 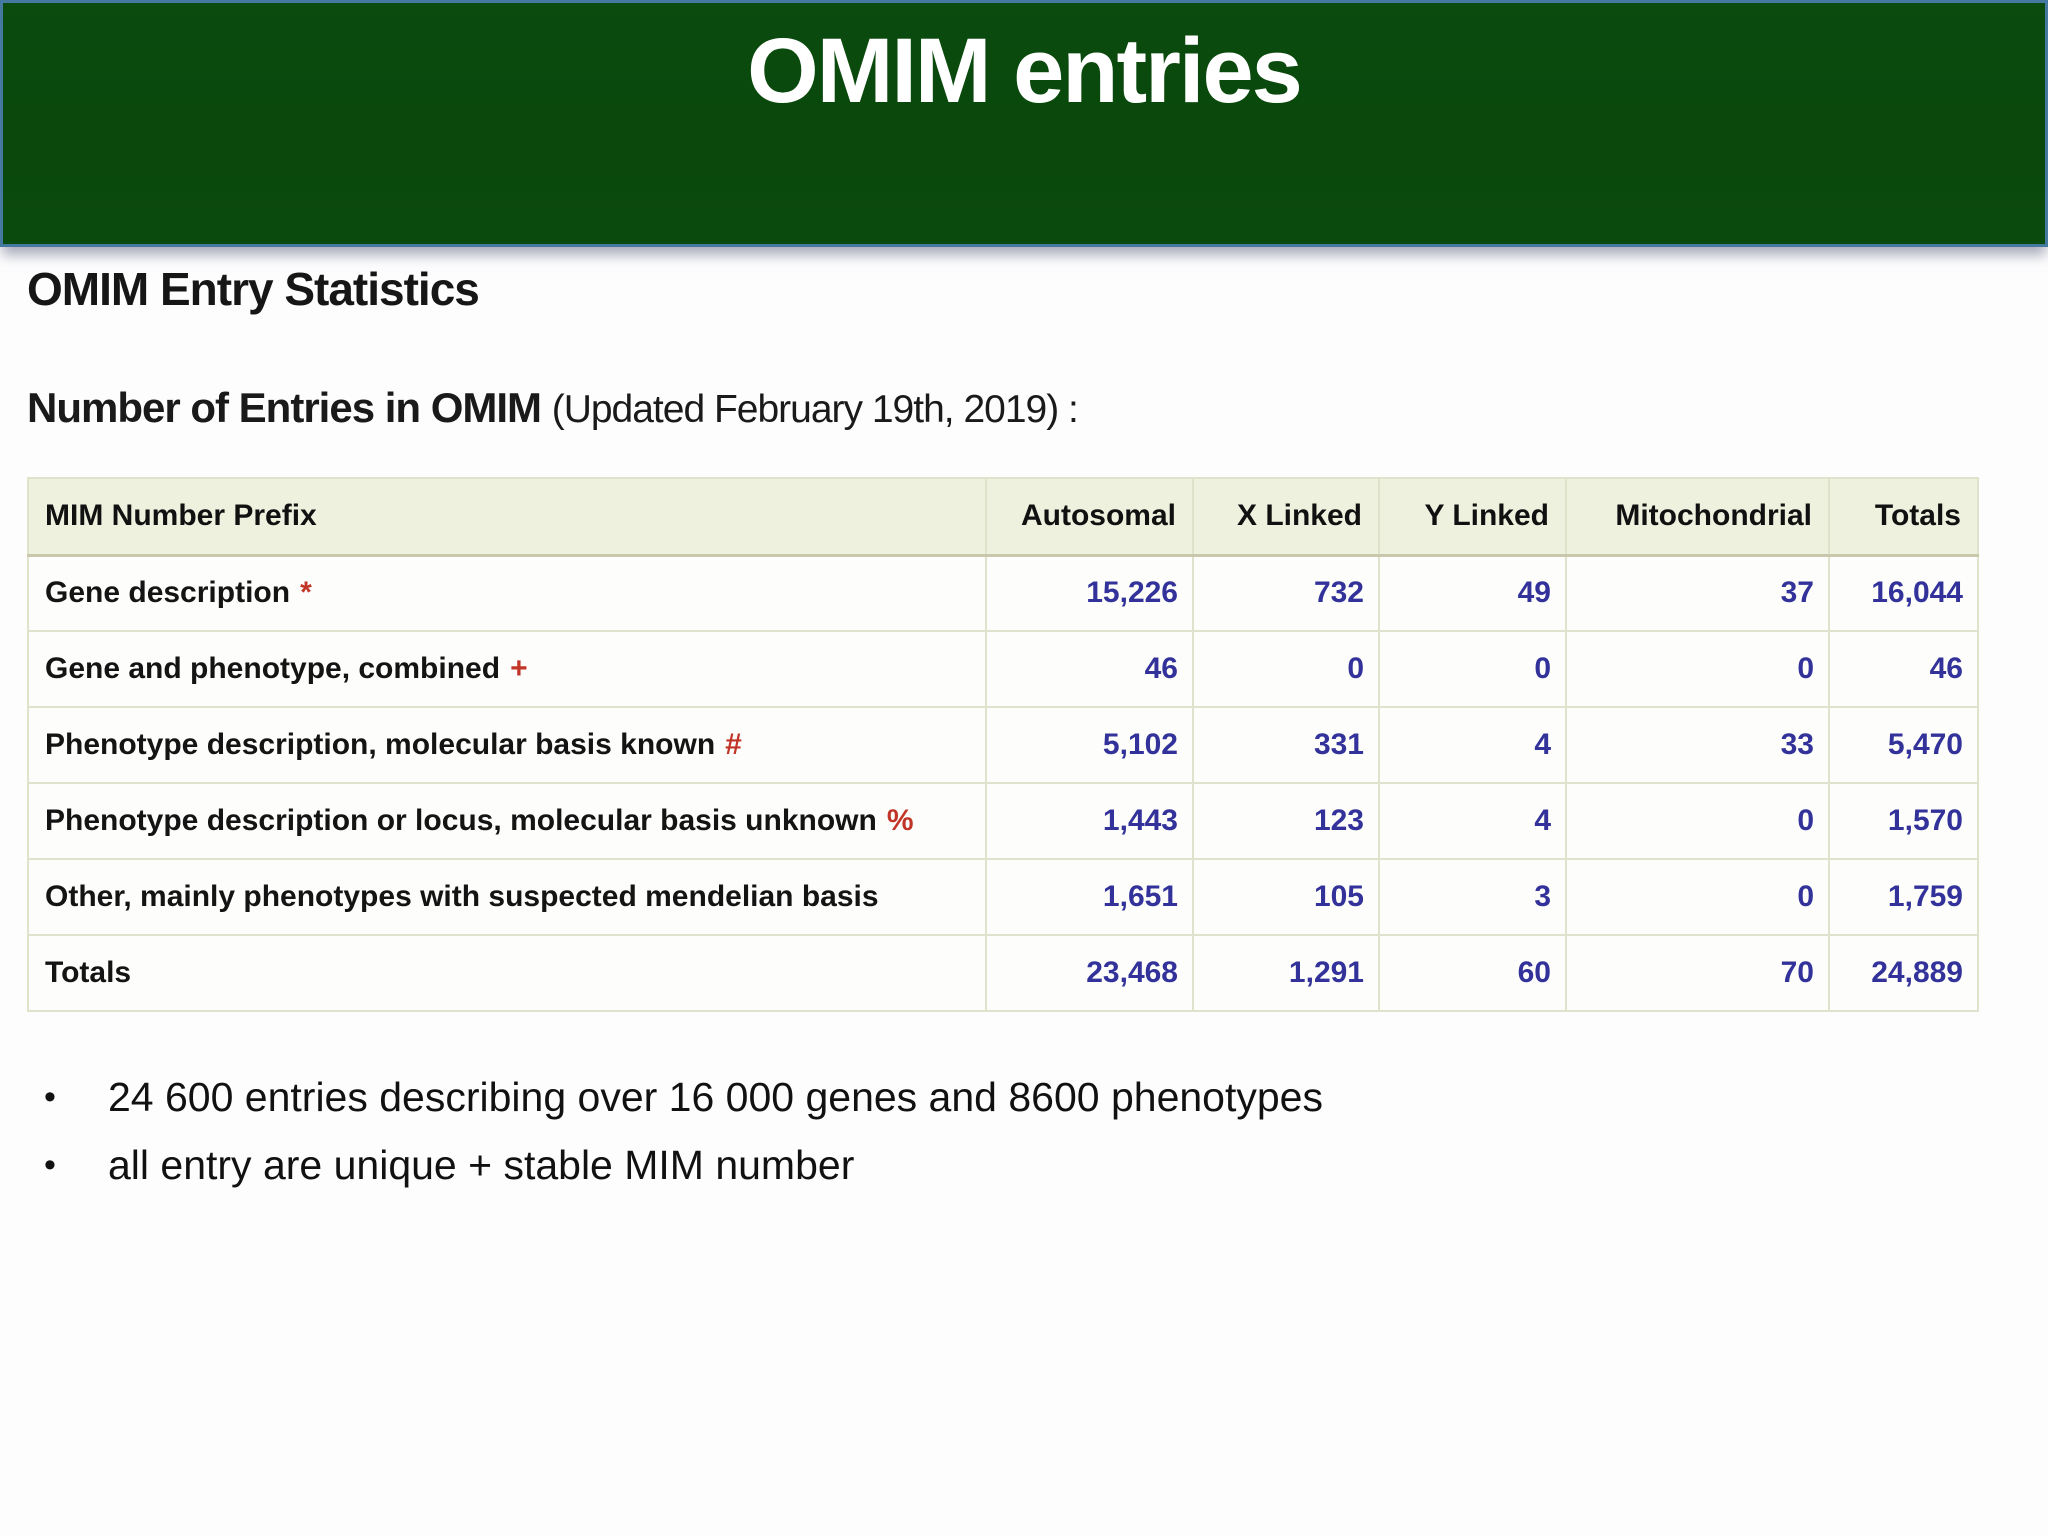 What do you see at coordinates (481, 1165) in the screenshot?
I see `bullet-text: all entry are unique + stable MIM number` at bounding box center [481, 1165].